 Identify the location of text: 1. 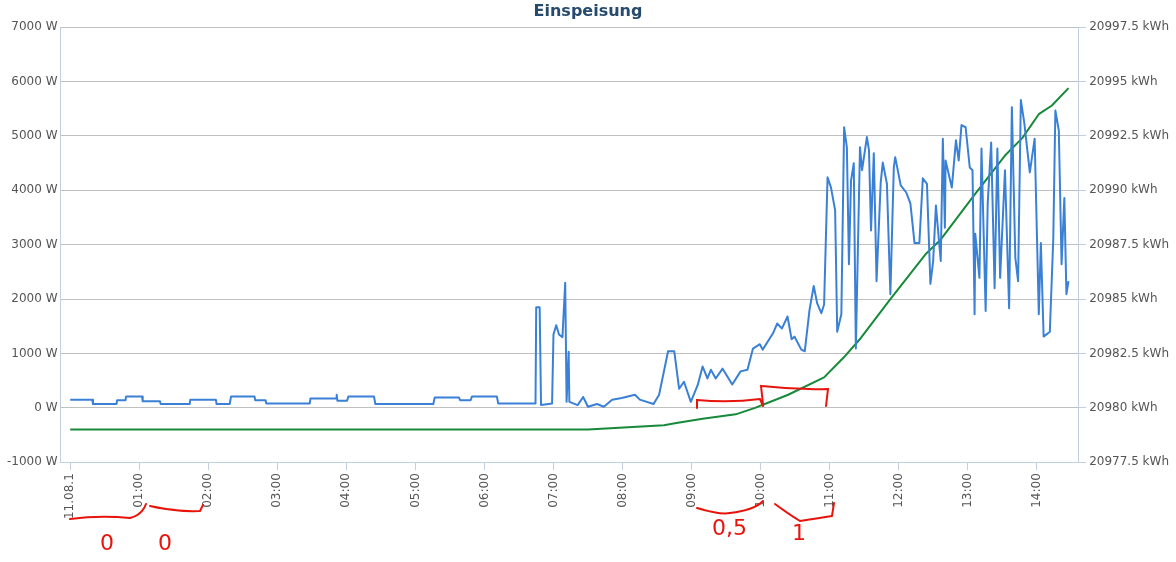
(799, 532).